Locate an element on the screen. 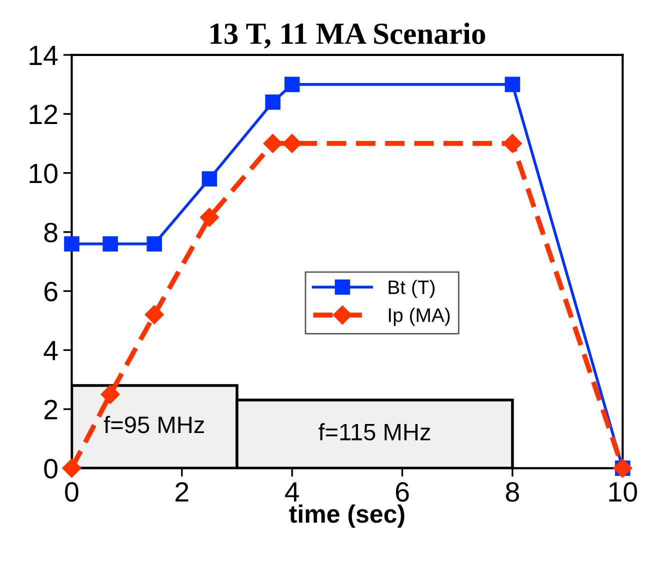  x-tick-label: 6 is located at coordinates (402, 492).